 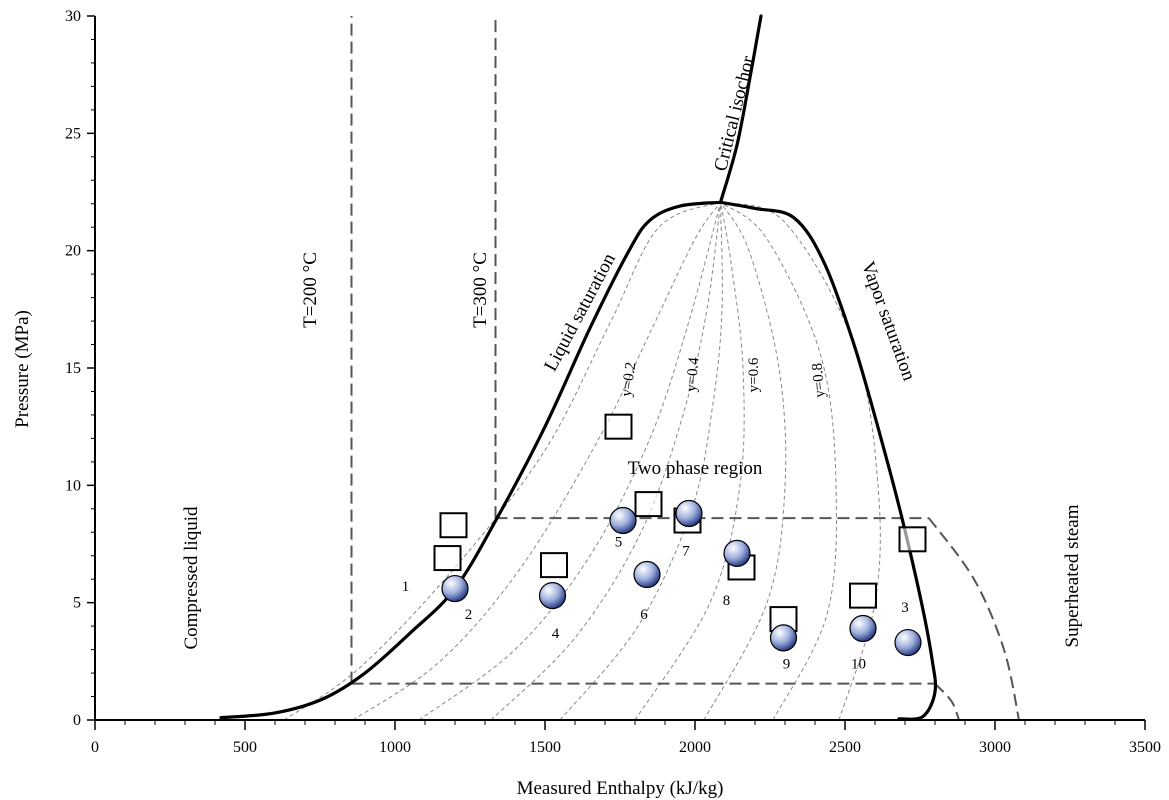 I want to click on y-tick-label: 0, so click(x=77, y=720).